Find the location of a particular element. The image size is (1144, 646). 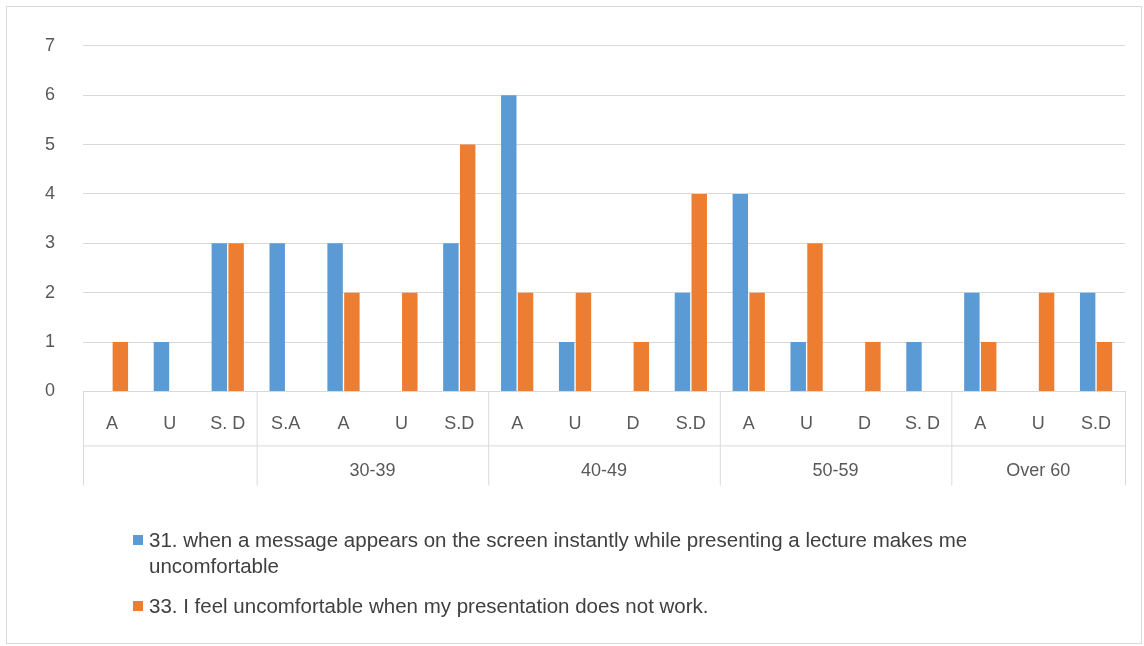

text: 40-49 is located at coordinates (604, 470).